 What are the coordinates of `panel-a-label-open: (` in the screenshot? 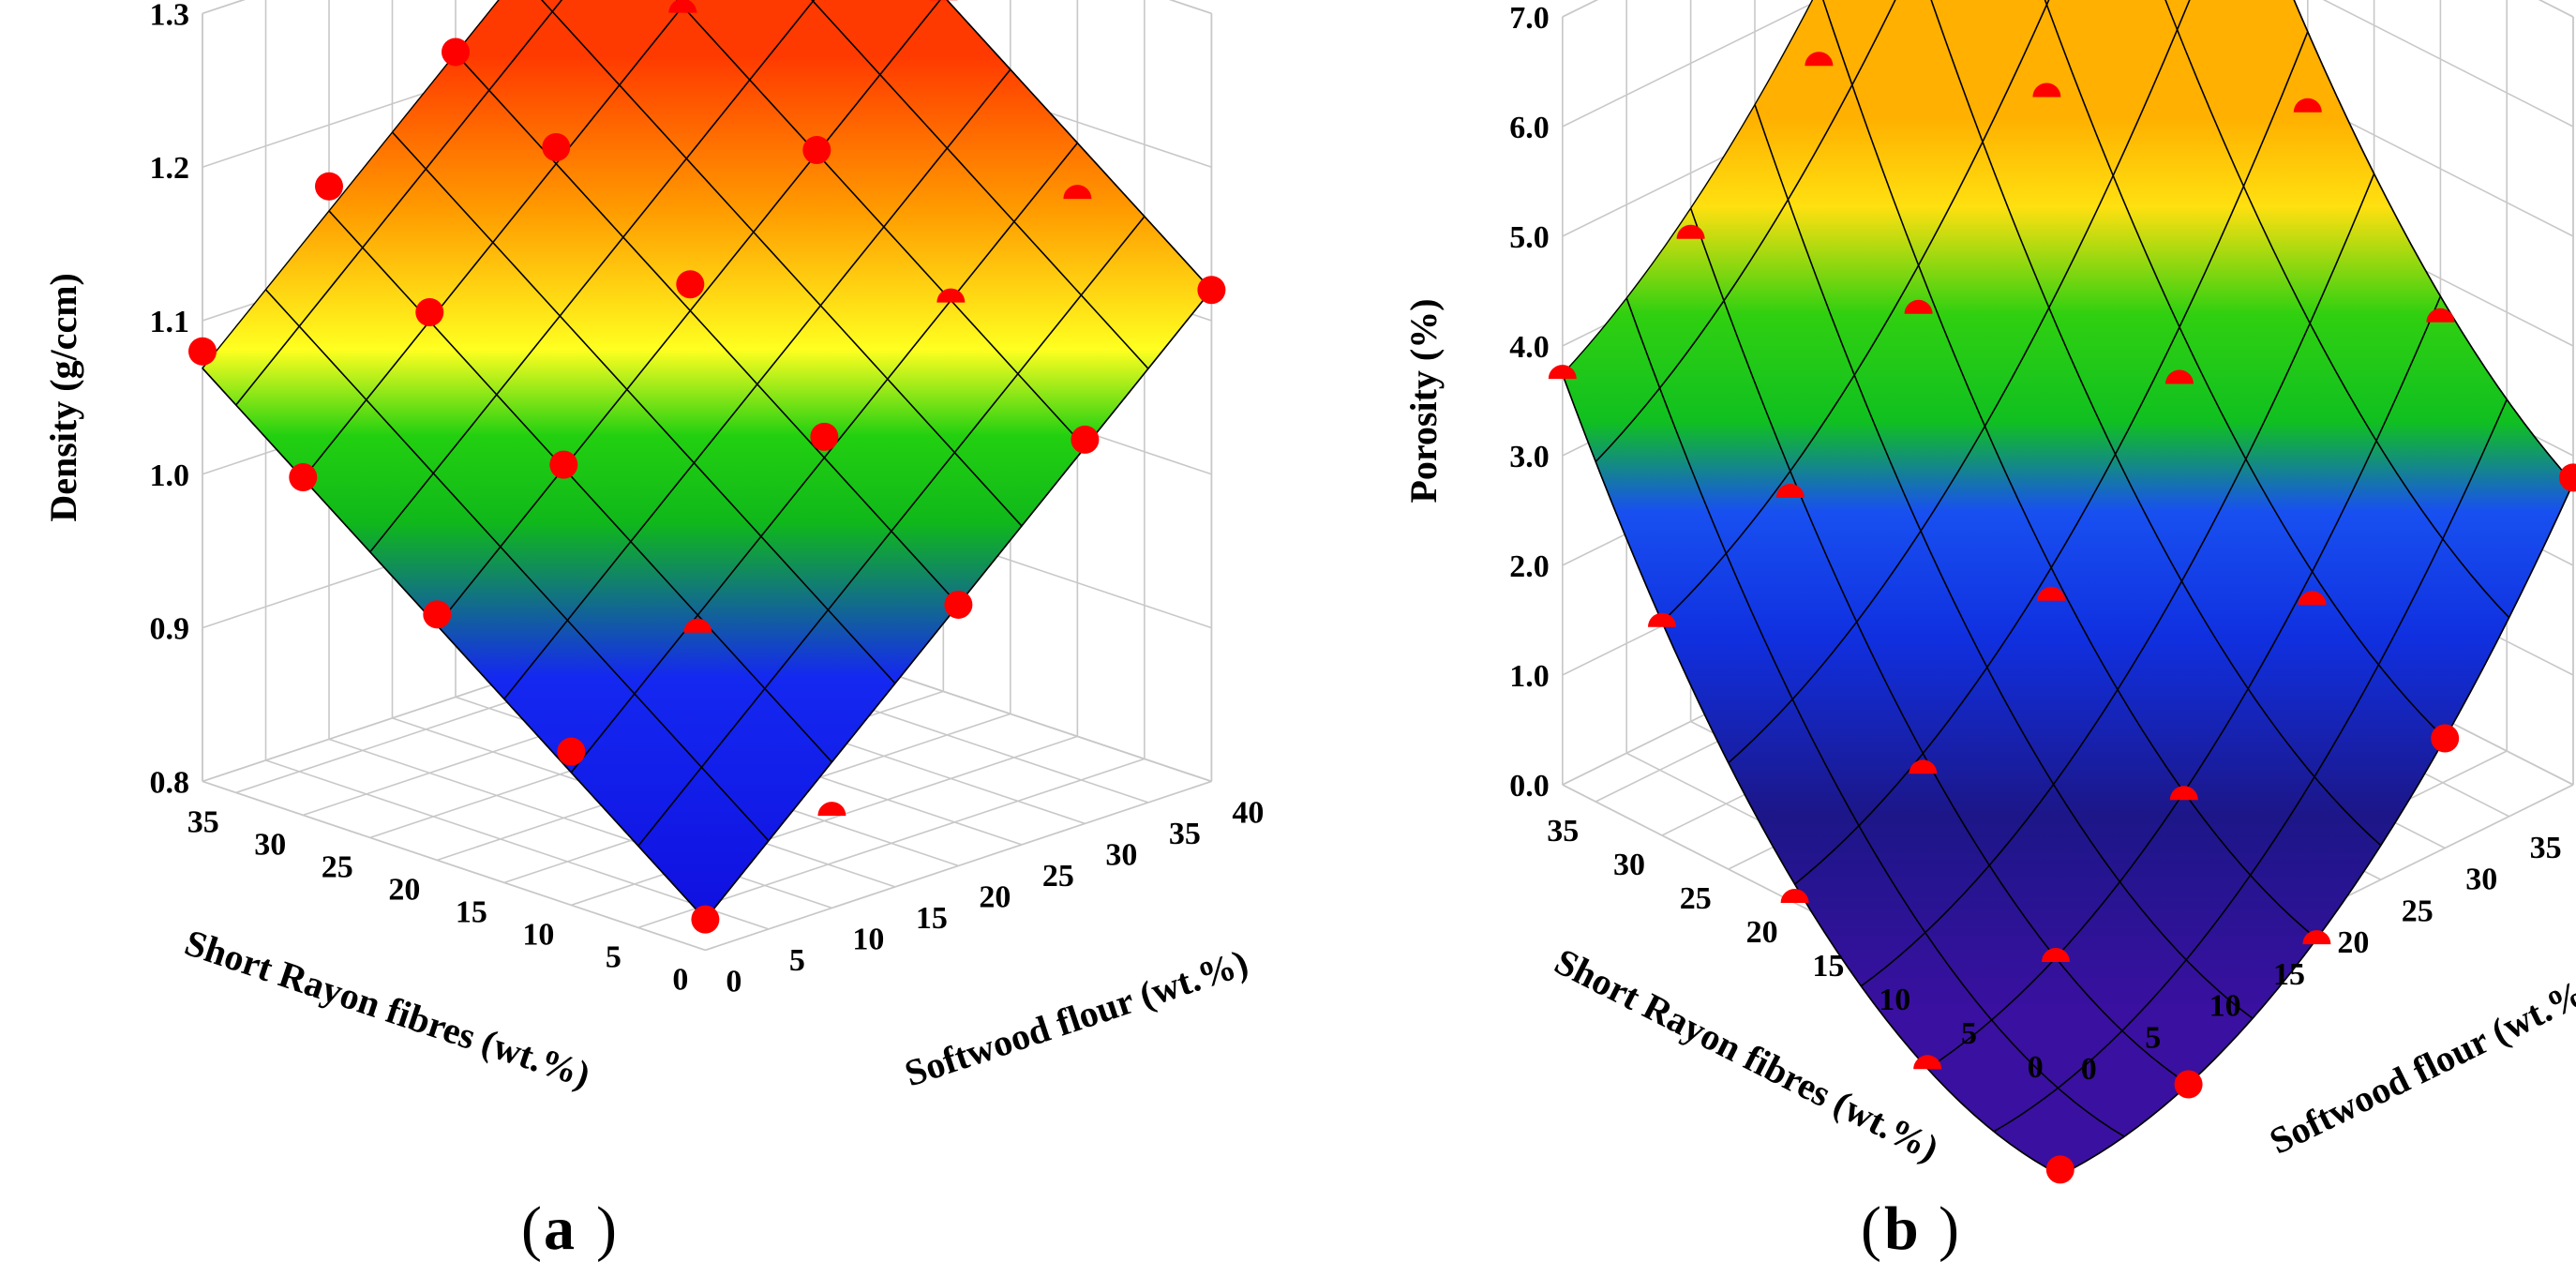 It's located at (531, 1228).